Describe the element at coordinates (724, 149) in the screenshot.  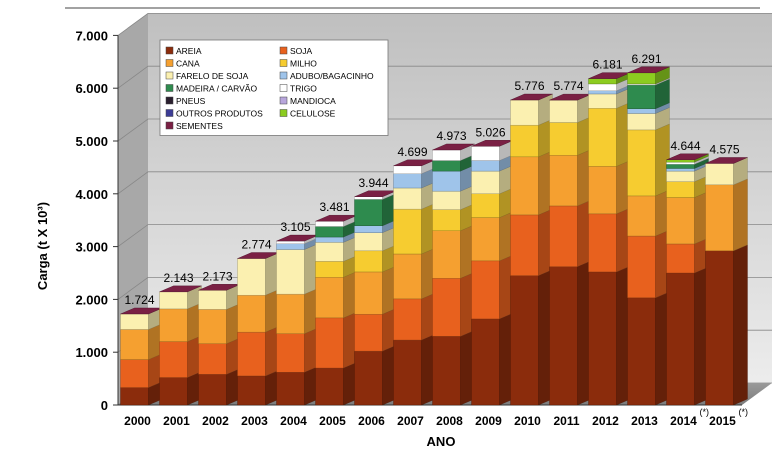
I see `total-label: 4.575` at that location.